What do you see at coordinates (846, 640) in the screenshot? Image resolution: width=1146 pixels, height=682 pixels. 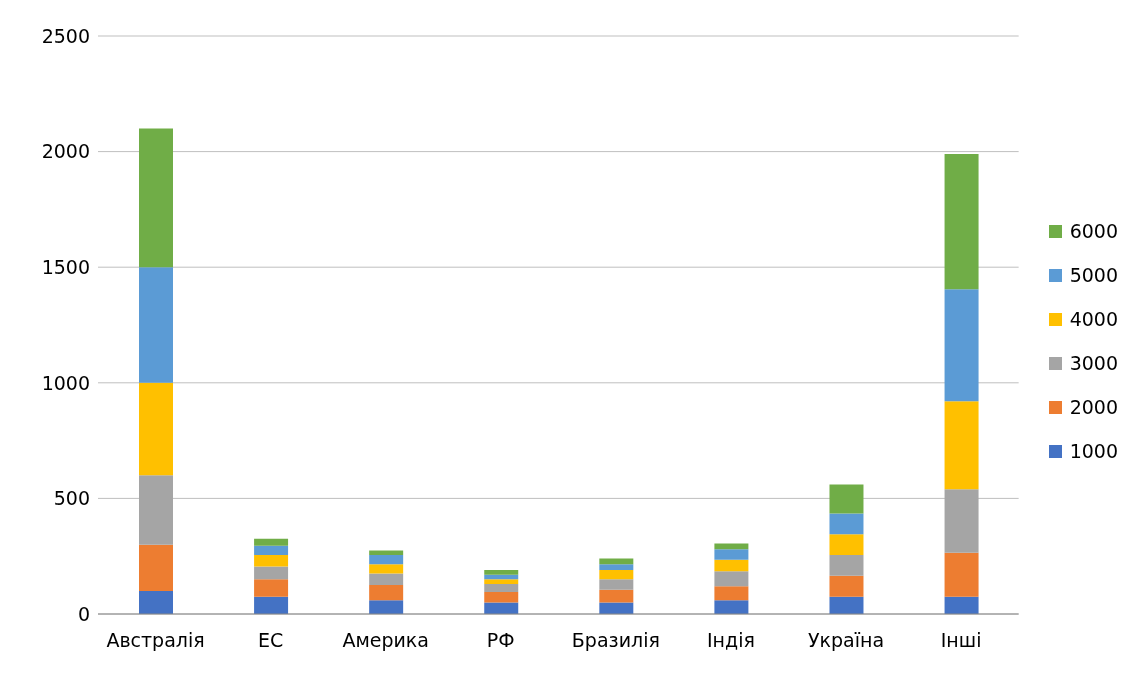 I see `x-tick-label: Україна` at bounding box center [846, 640].